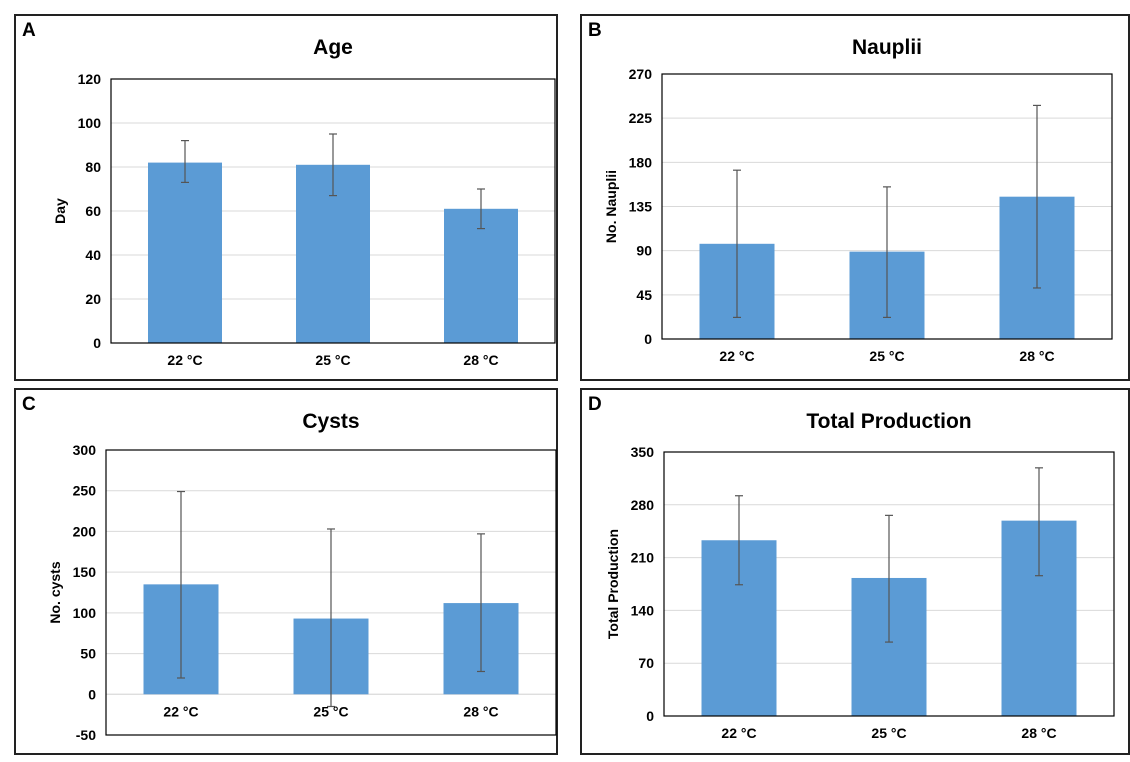 The height and width of the screenshot is (762, 1130). What do you see at coordinates (333, 47) in the screenshot?
I see `chart-title: Age` at bounding box center [333, 47].